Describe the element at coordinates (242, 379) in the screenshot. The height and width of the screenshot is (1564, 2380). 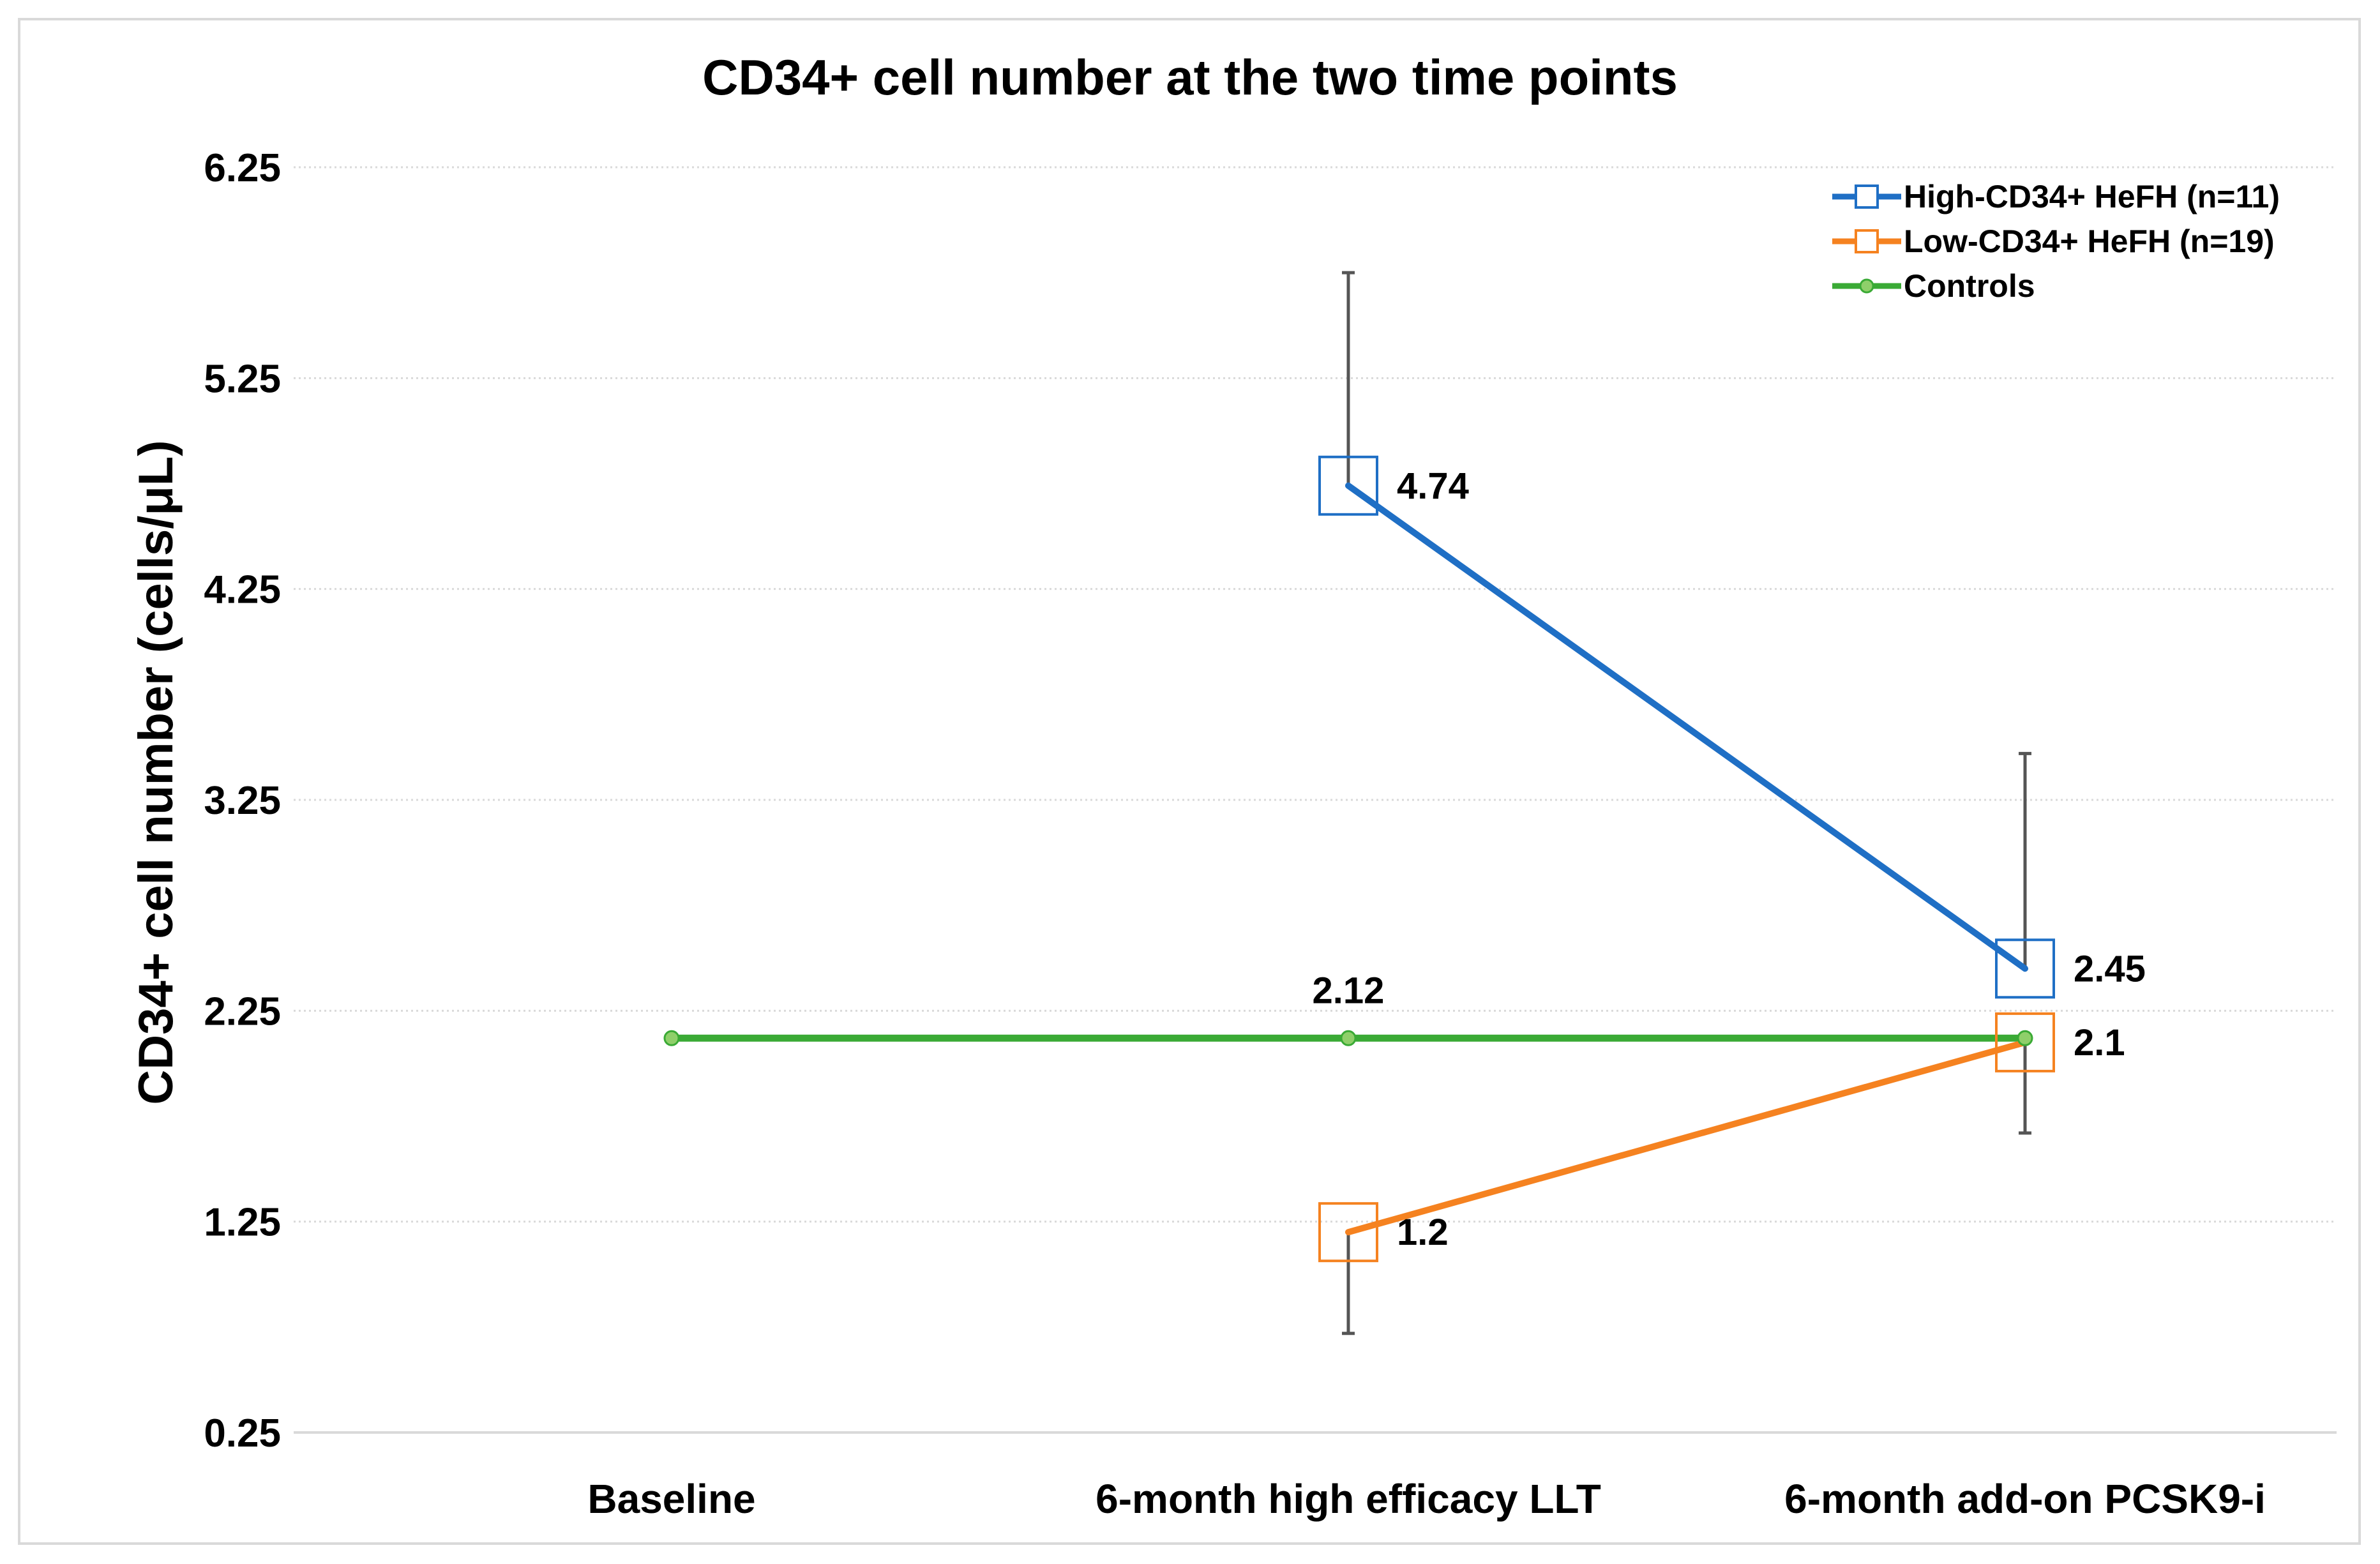
I see `y-tick-label: 5.25` at that location.